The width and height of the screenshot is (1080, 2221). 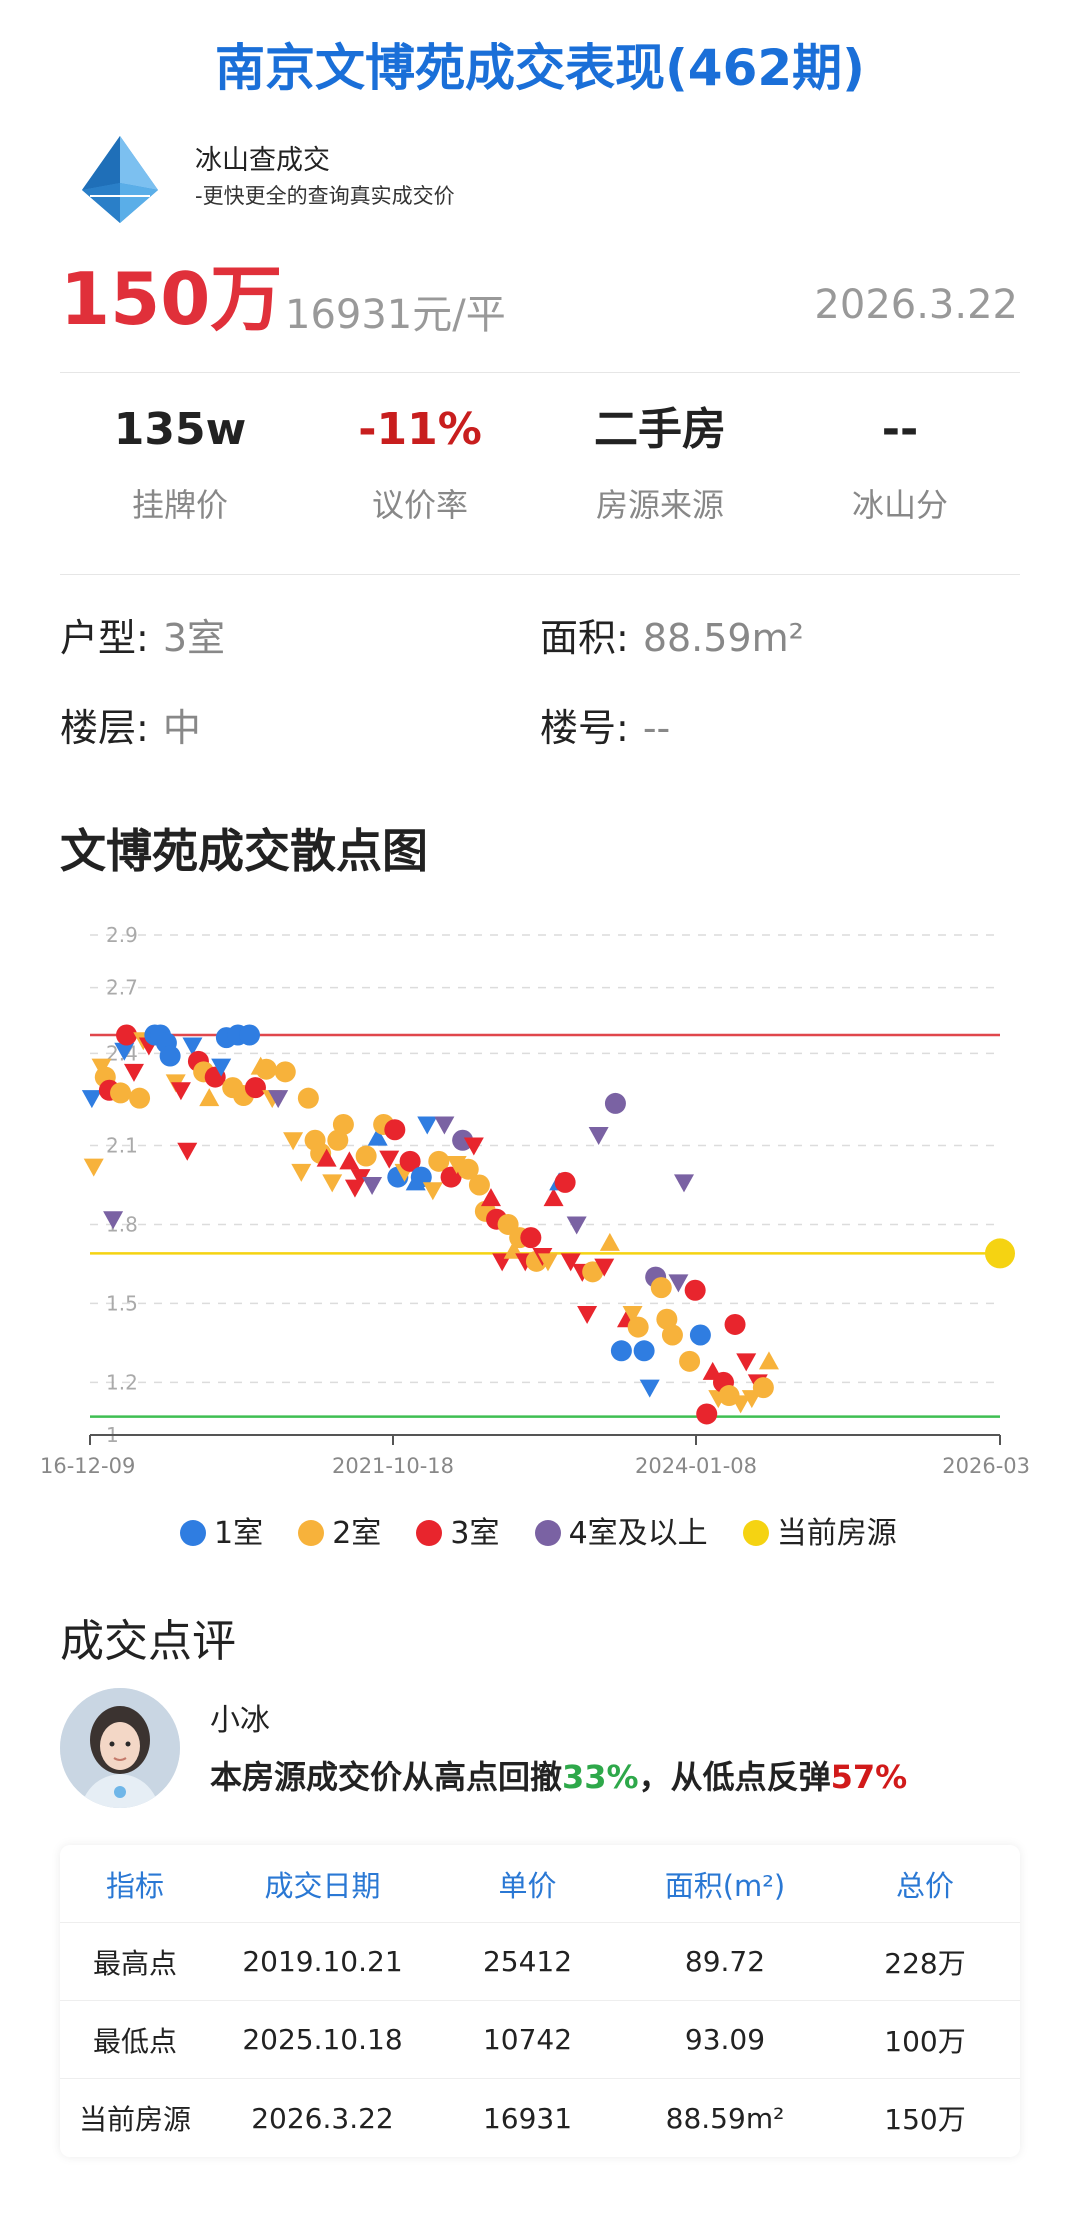 I want to click on legend-item: 当前房源, so click(x=819, y=1530).